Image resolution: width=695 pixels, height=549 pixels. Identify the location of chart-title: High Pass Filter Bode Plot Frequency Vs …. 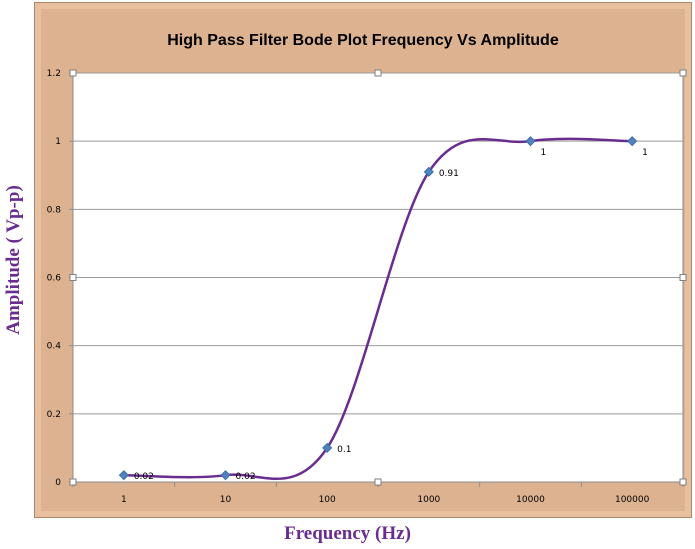
(363, 40).